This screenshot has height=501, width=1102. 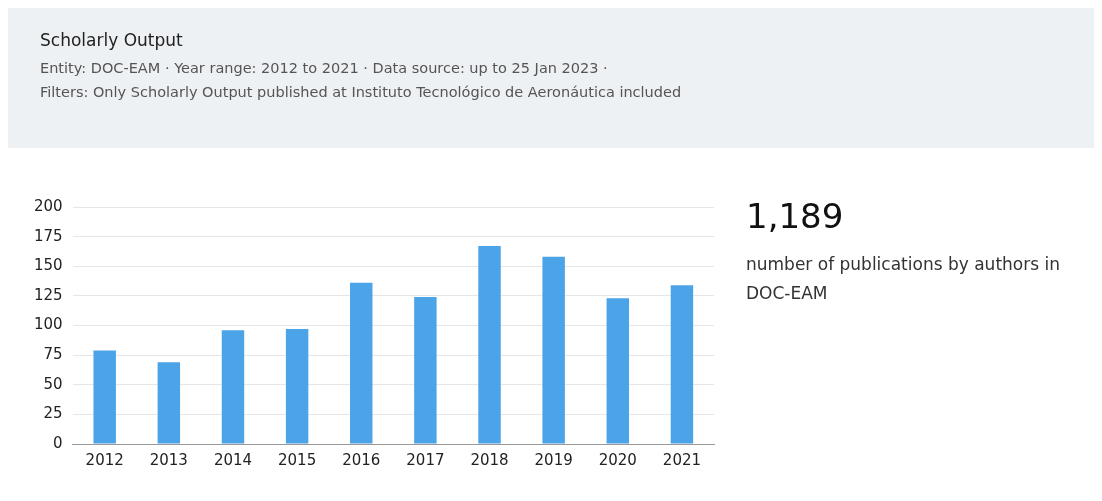 I want to click on x-tick-label: 2013, so click(x=168, y=459).